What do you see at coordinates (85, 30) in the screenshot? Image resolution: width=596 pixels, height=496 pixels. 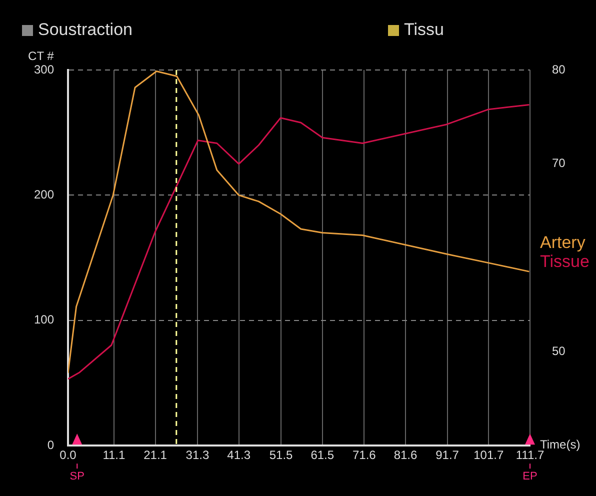 I see `text: Soustraction` at bounding box center [85, 30].